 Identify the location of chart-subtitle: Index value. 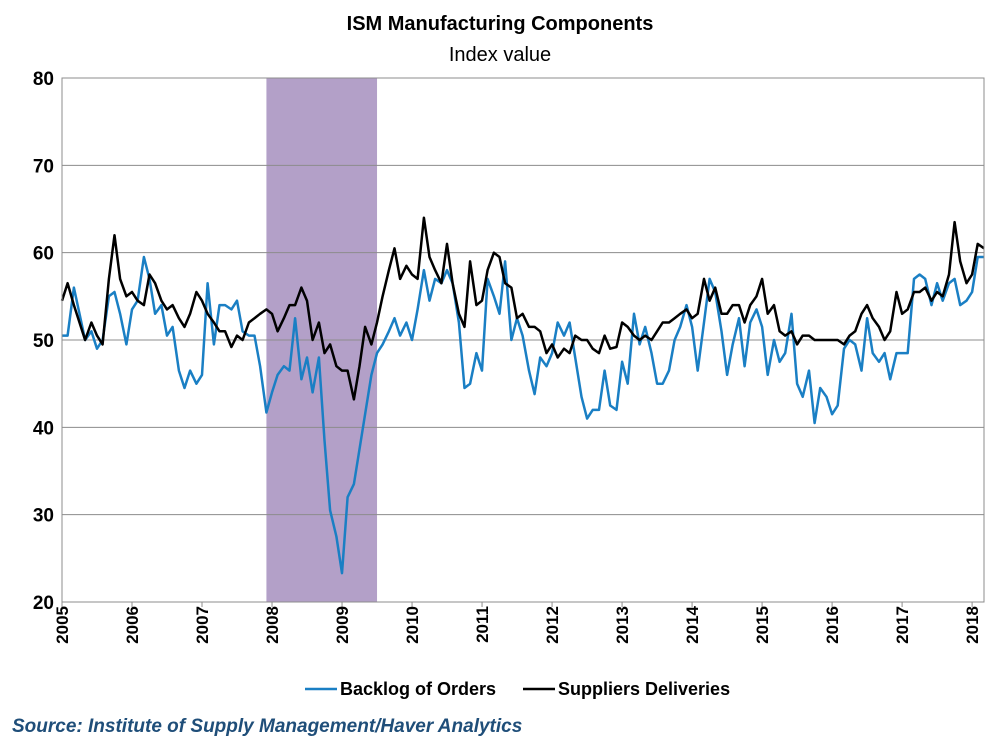
(500, 55).